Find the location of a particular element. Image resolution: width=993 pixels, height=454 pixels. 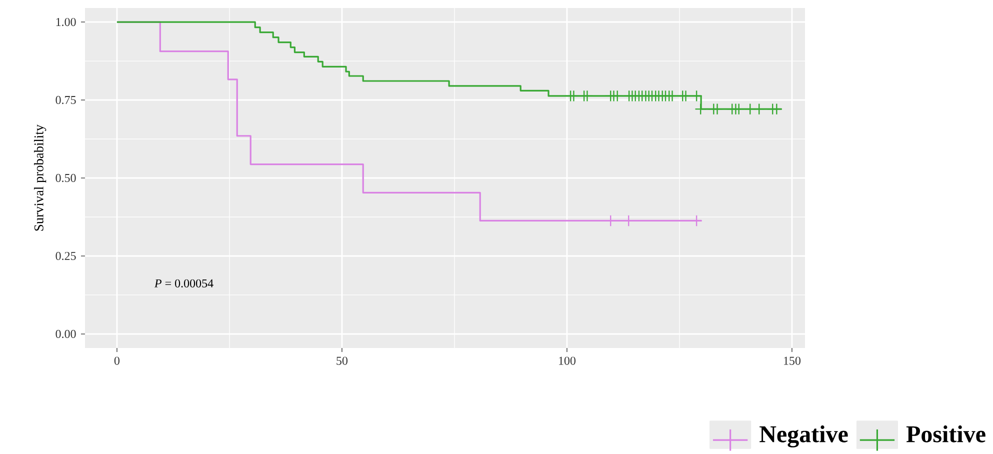

x-tick-label: 100 is located at coordinates (567, 360).